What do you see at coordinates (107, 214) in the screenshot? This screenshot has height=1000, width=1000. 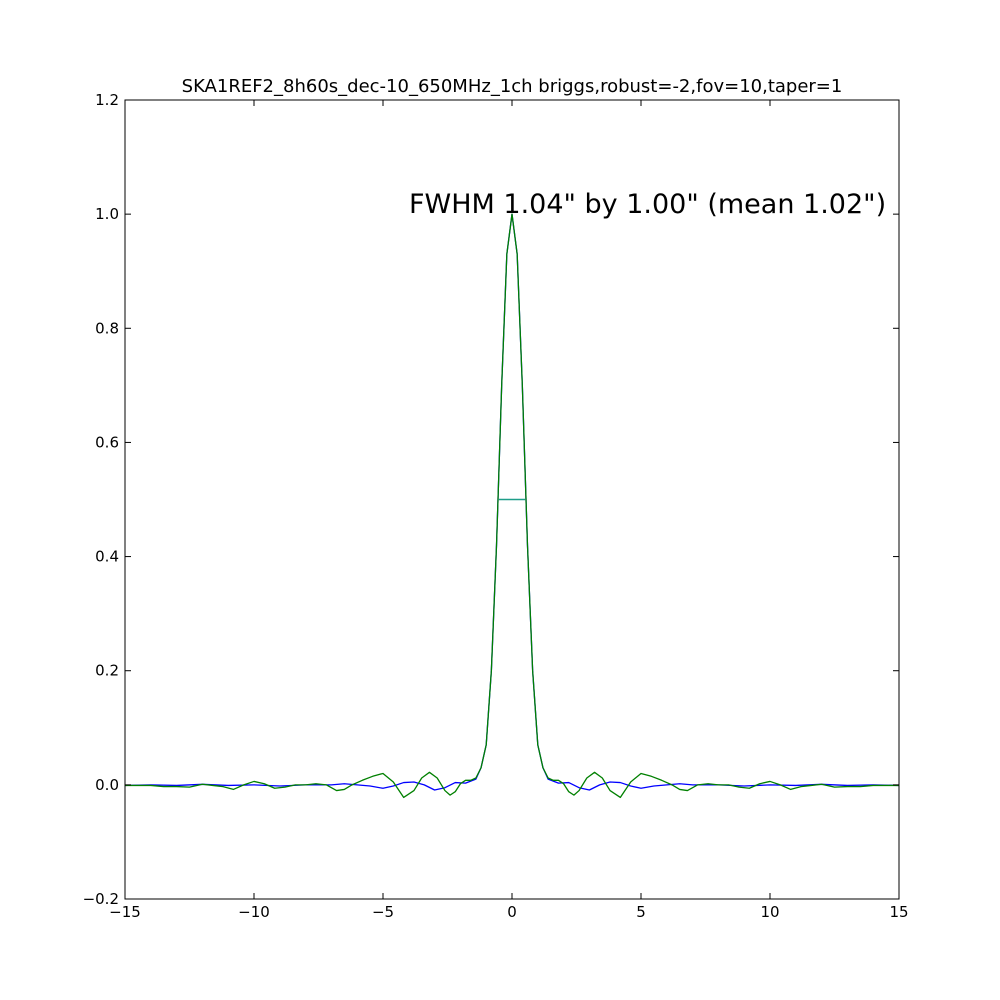 I see `y-tick-label: 1.0` at bounding box center [107, 214].